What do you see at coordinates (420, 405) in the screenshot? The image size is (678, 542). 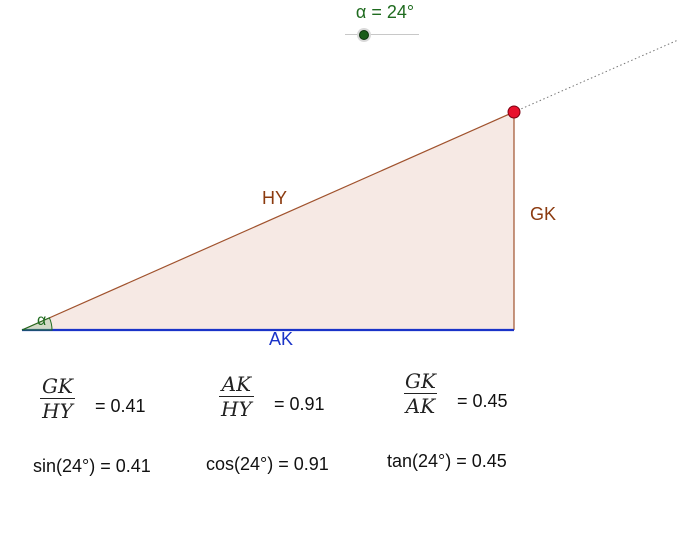 I see `ratio-denominator: AK` at bounding box center [420, 405].